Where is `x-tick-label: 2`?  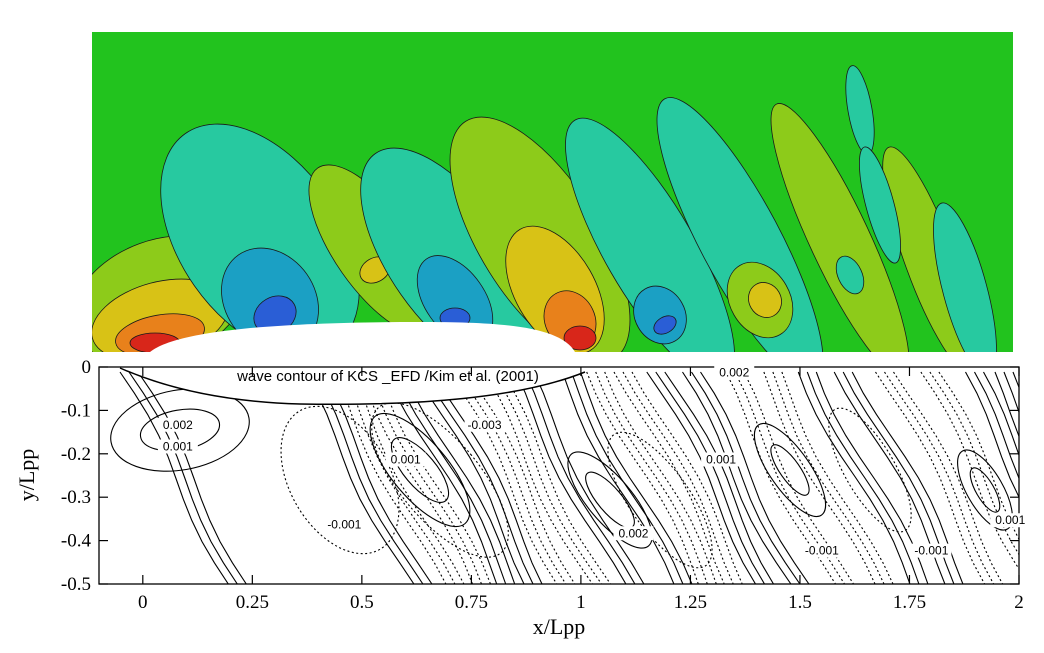 x-tick-label: 2 is located at coordinates (1019, 602).